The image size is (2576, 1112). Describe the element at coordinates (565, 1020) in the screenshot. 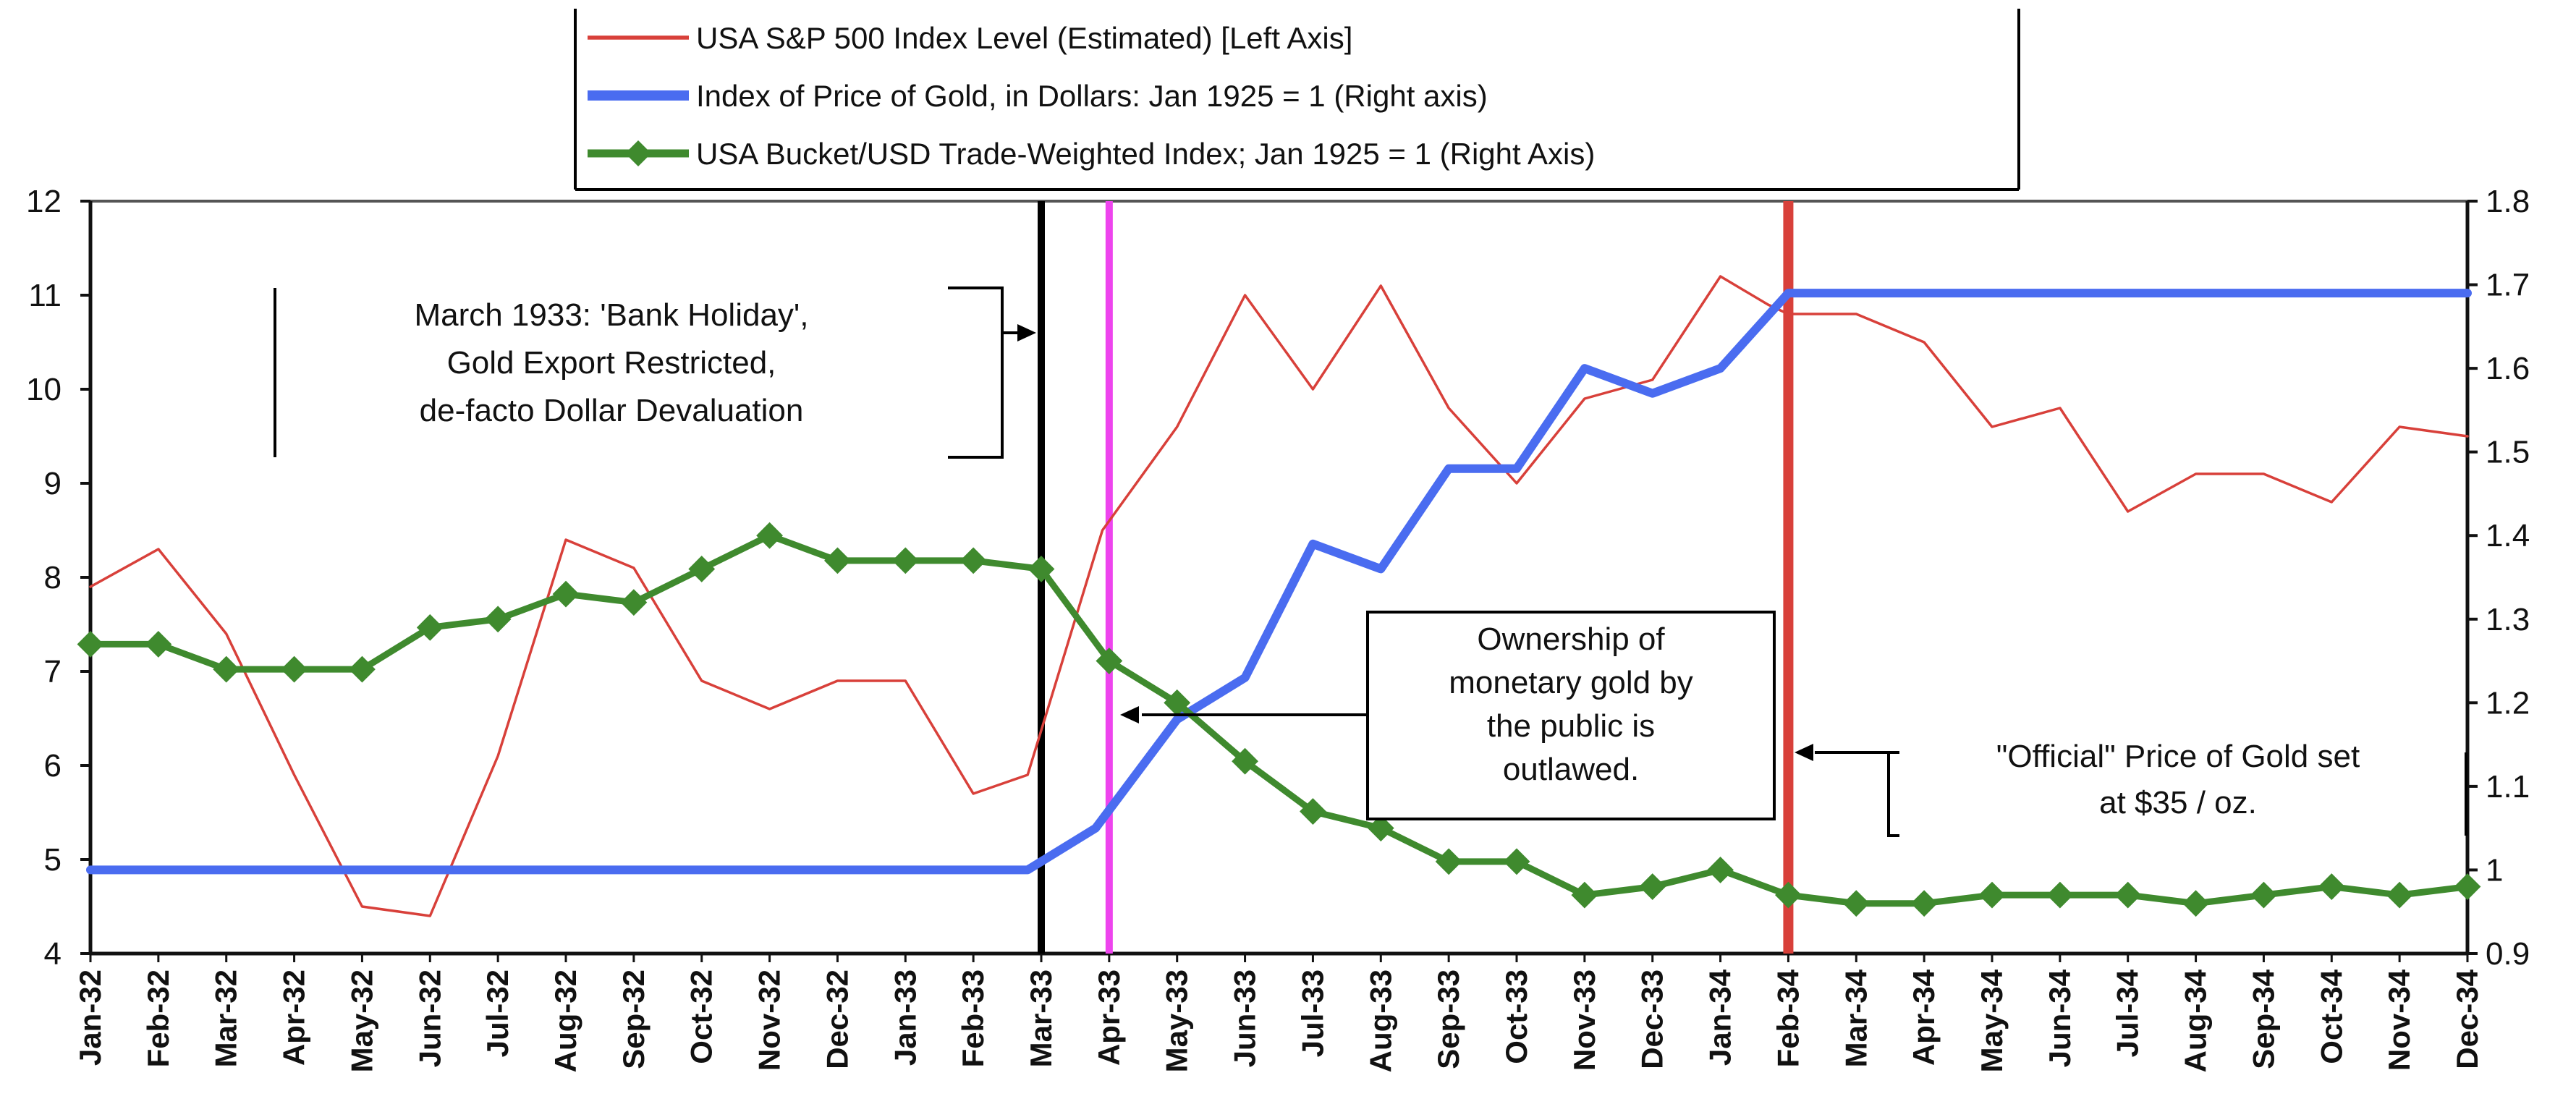

I see `x-tick-label: Aug-32` at that location.